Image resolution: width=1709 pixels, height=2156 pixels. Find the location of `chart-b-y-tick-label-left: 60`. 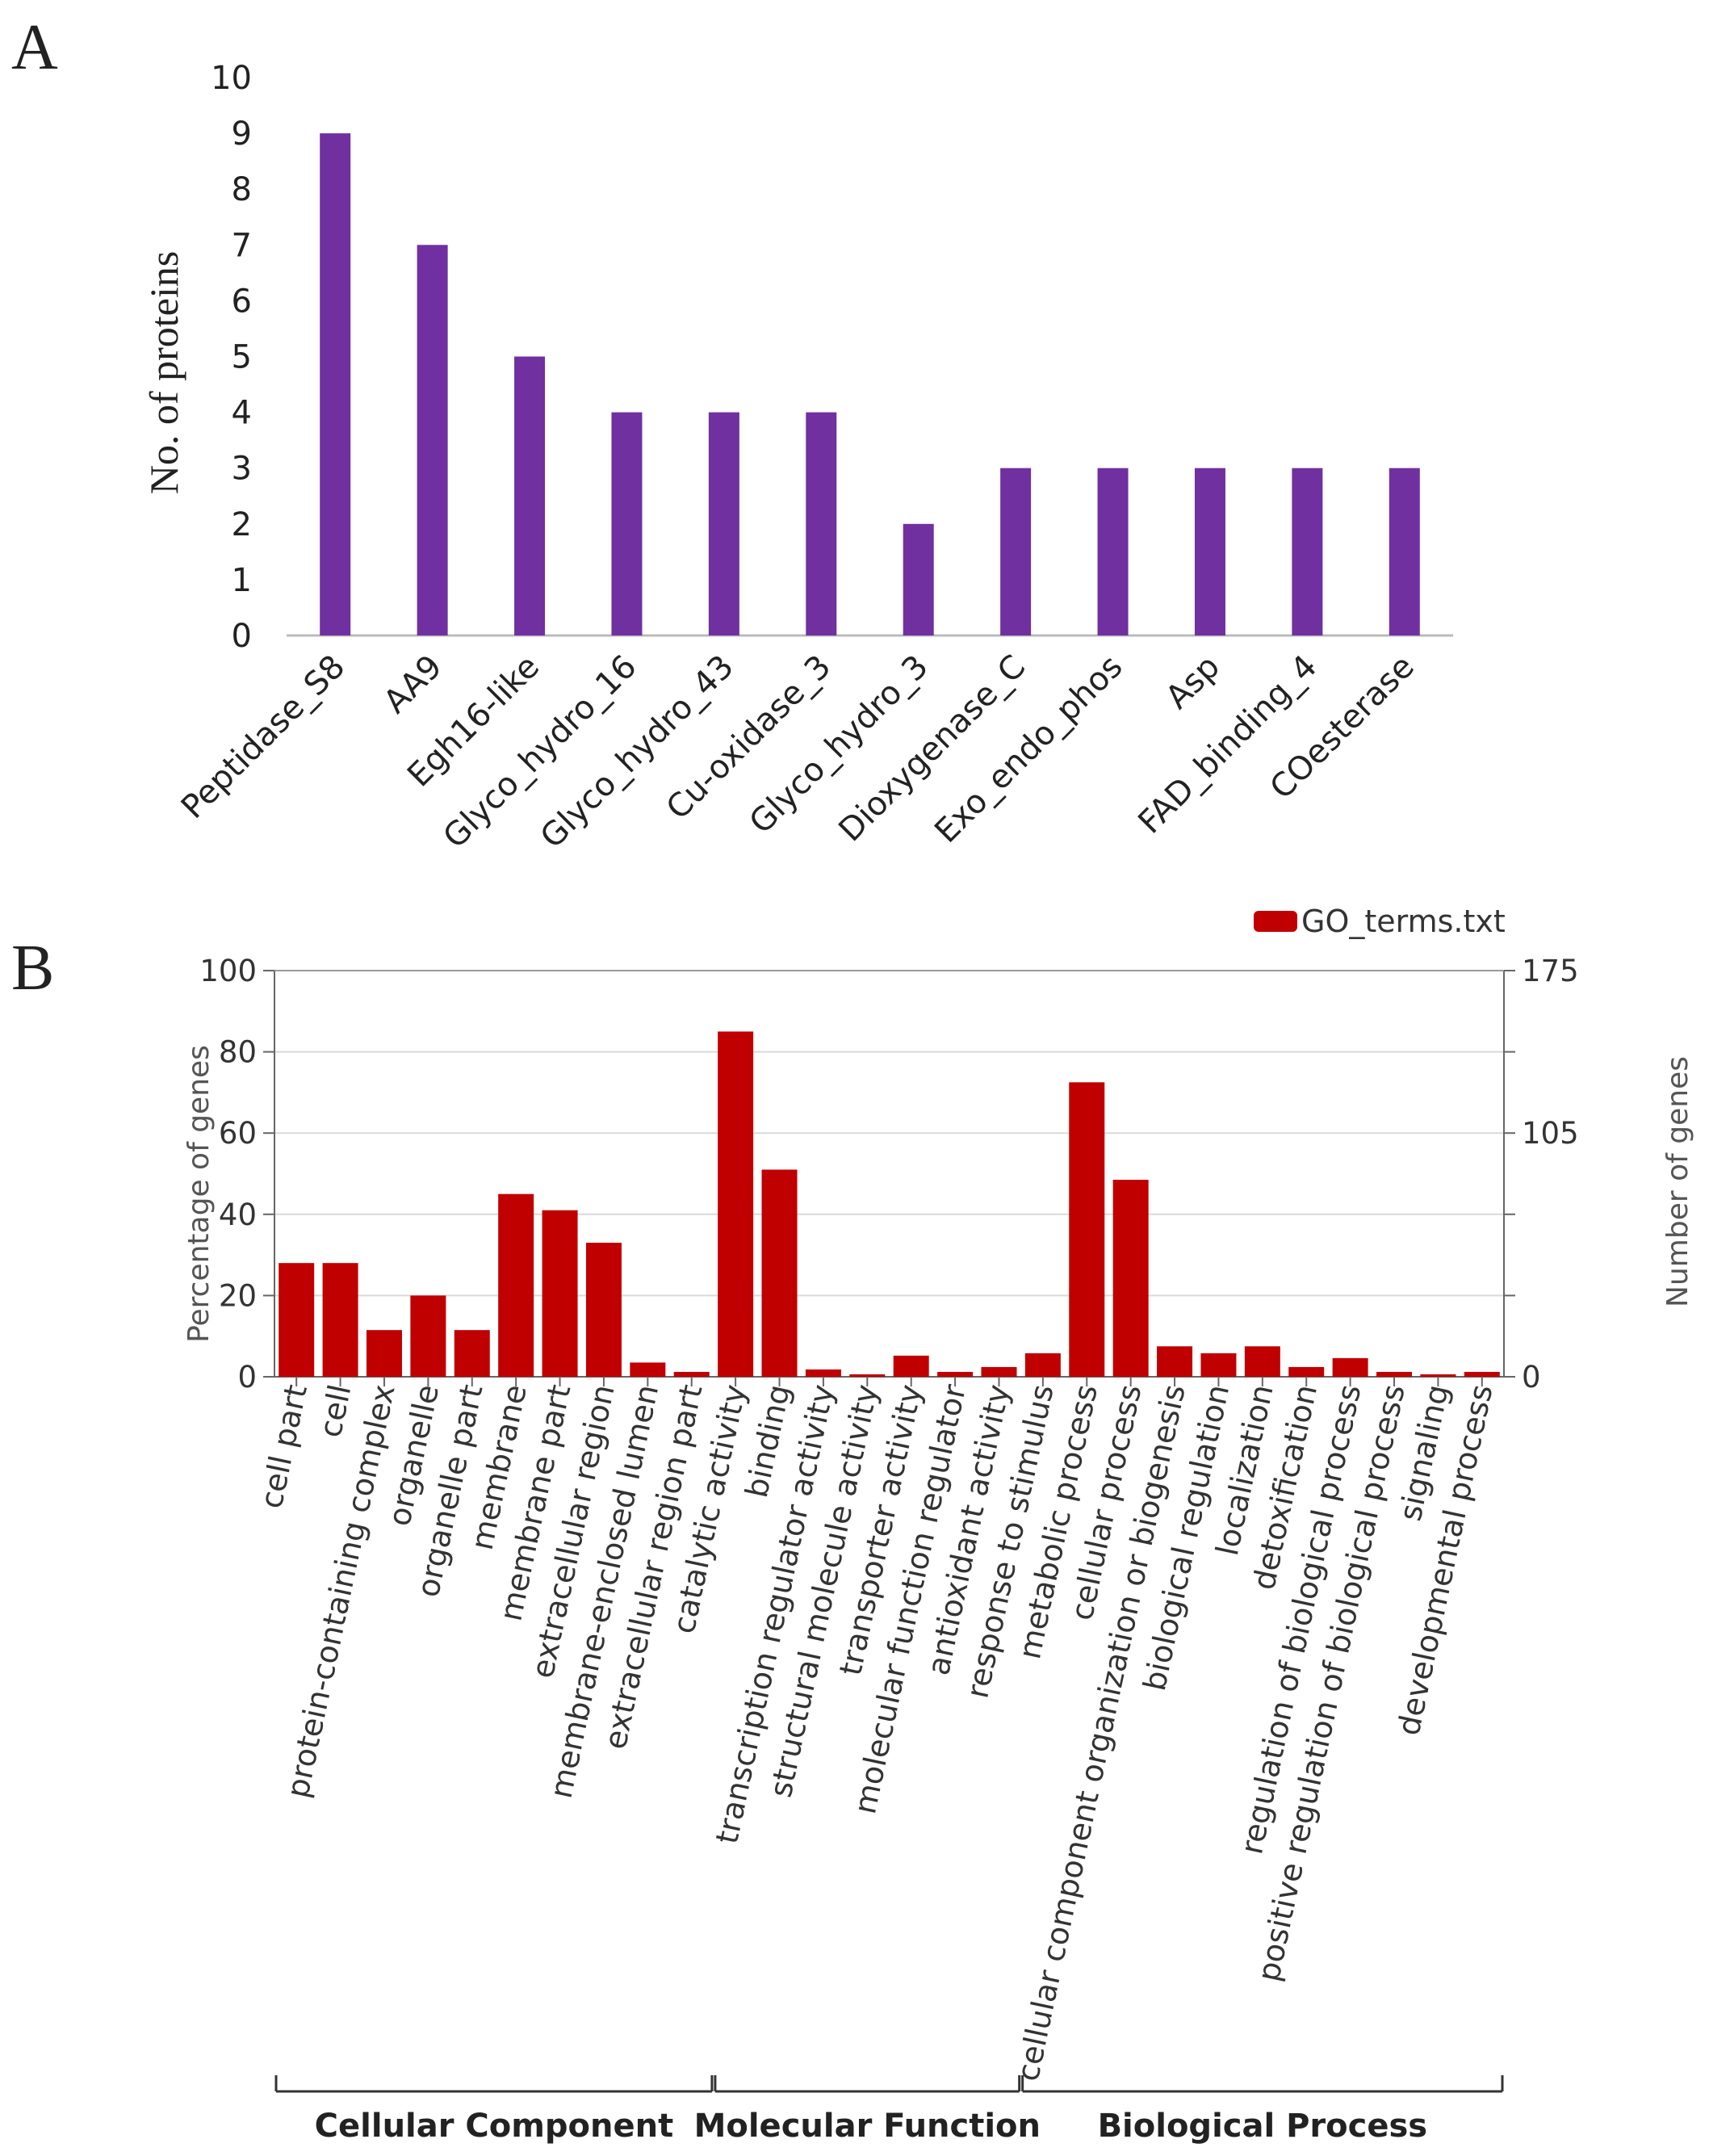

chart-b-y-tick-label-left: 60 is located at coordinates (238, 1133).